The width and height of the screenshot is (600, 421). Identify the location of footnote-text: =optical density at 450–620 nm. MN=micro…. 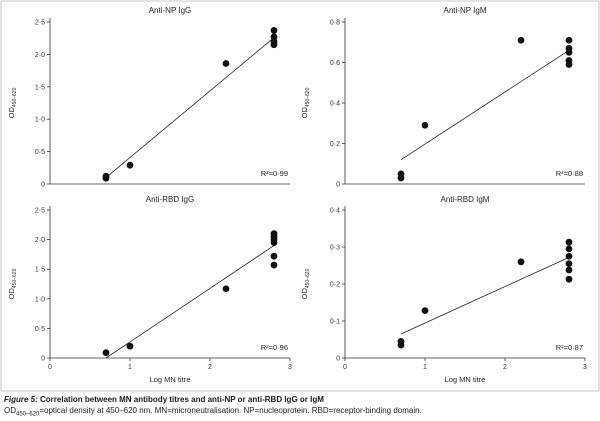
(230, 410).